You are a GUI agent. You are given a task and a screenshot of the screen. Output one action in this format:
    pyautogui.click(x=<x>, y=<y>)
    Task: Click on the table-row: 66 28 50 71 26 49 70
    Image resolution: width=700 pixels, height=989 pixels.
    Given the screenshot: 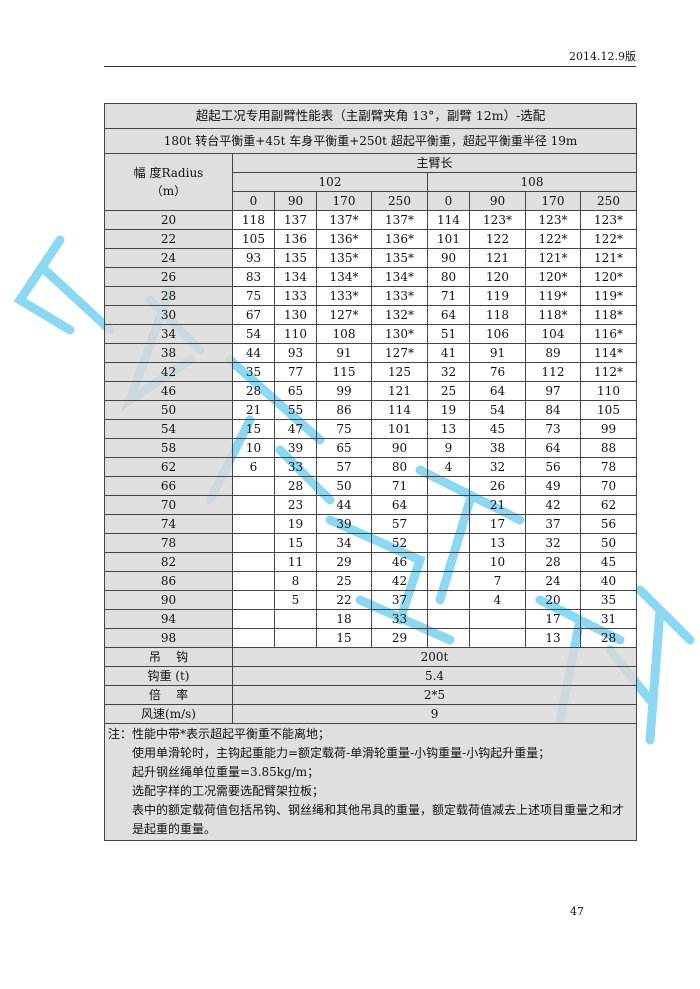 What is the action you would take?
    pyautogui.click(x=371, y=486)
    